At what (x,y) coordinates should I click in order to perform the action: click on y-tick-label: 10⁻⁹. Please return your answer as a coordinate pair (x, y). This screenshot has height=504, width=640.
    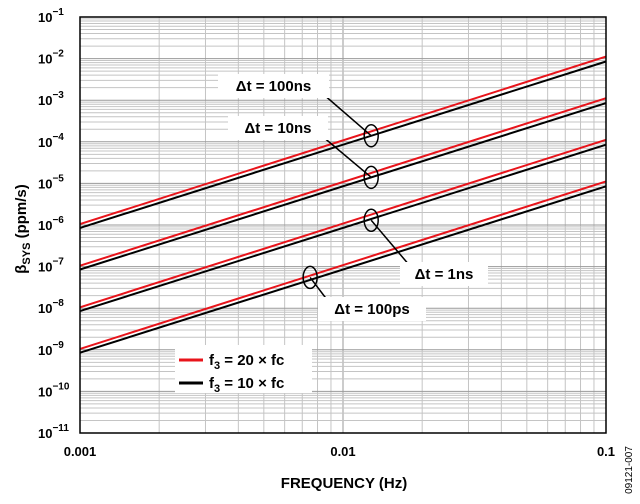
    Looking at the image, I should click on (51, 349).